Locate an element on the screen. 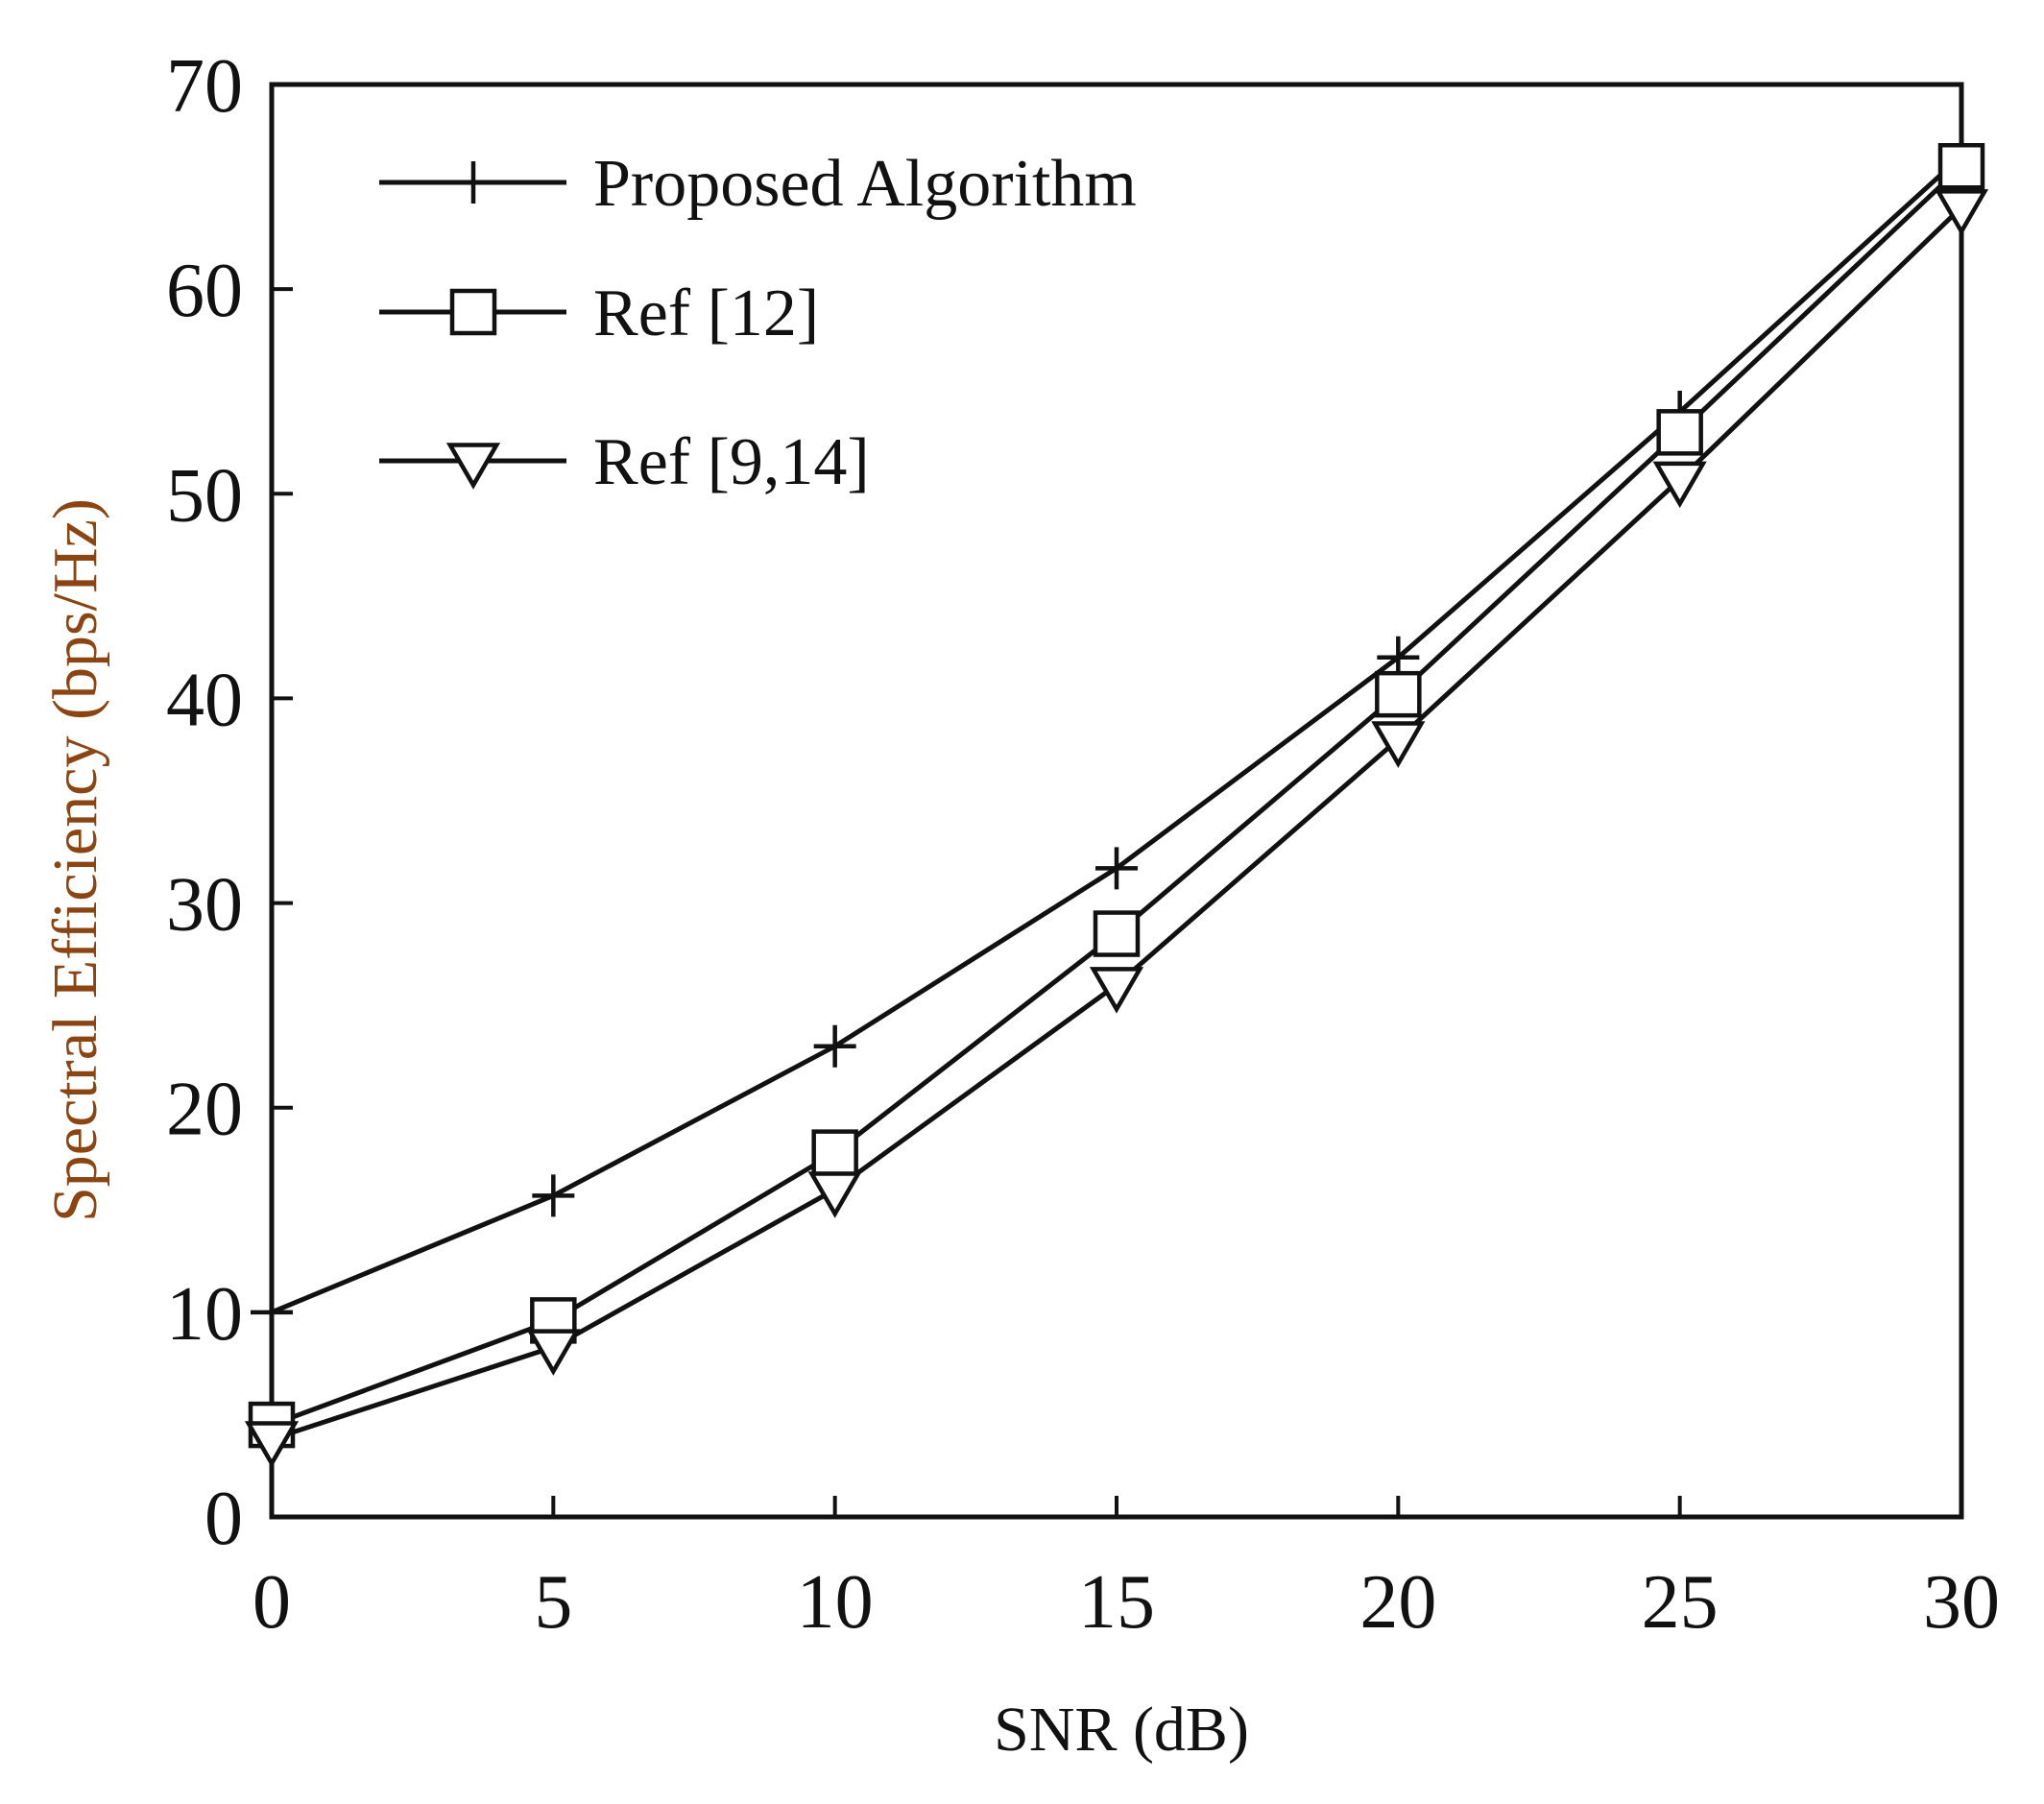 Image resolution: width=2044 pixels, height=1804 pixels. x-axis-title: SNR (dB) is located at coordinates (1121, 1730).